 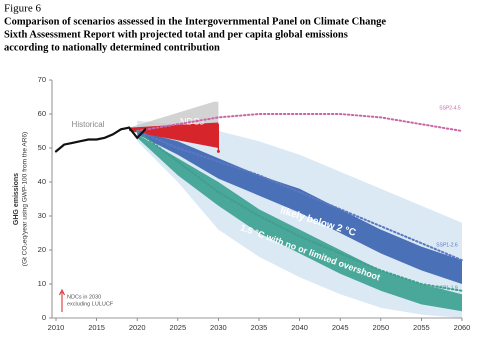 I want to click on series-label: INDCs, so click(x=207, y=99).